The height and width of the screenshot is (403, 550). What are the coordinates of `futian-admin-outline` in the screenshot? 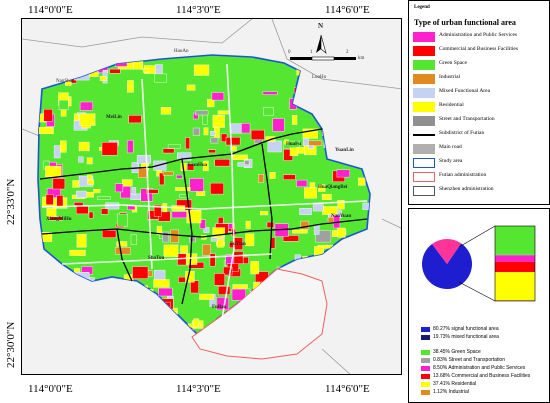 It's located at (259, 314).